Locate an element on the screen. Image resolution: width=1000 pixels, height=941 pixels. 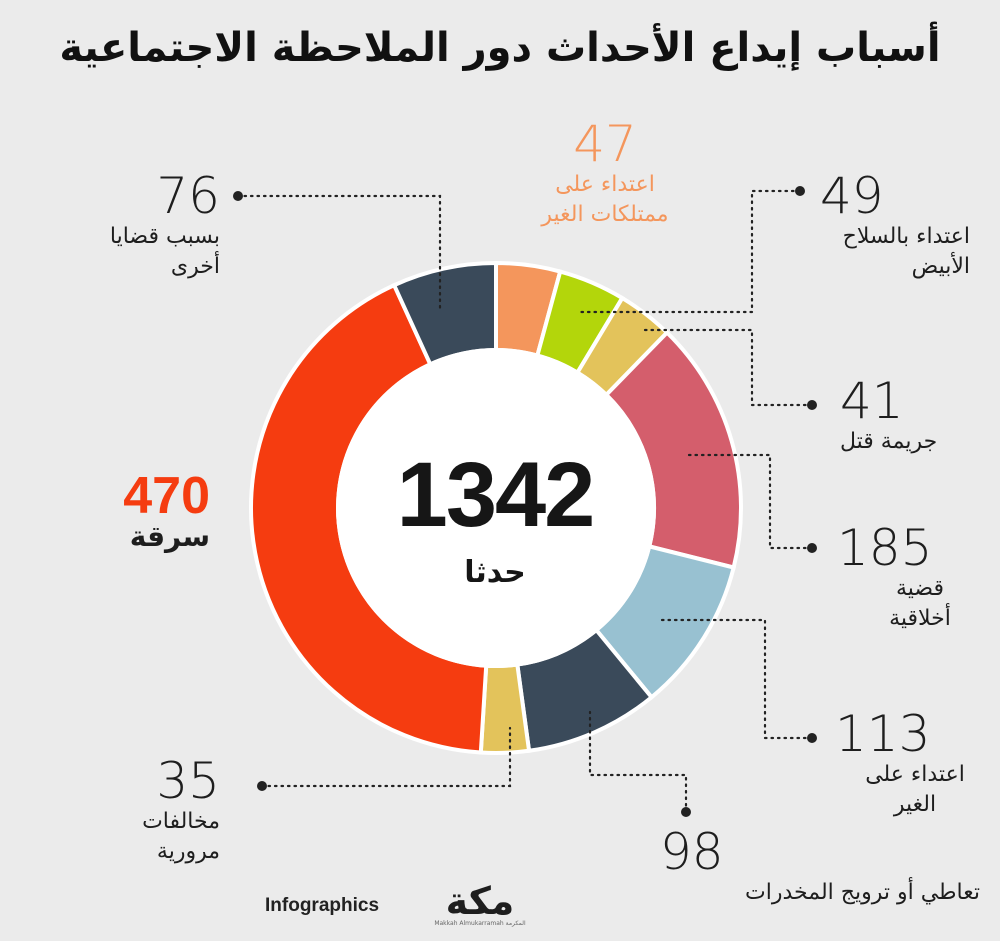
label-185-text: قضية أخلاقية is located at coordinates (920, 603).